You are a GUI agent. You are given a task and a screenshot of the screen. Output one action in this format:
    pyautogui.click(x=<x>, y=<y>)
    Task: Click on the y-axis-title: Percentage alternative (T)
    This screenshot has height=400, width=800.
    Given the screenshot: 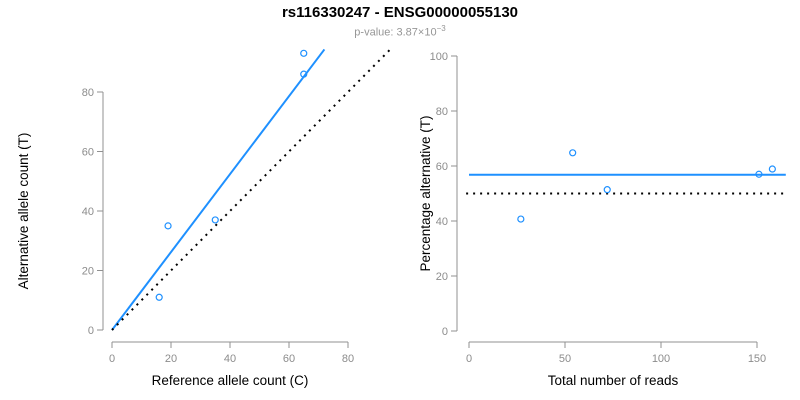 What is the action you would take?
    pyautogui.click(x=425, y=193)
    